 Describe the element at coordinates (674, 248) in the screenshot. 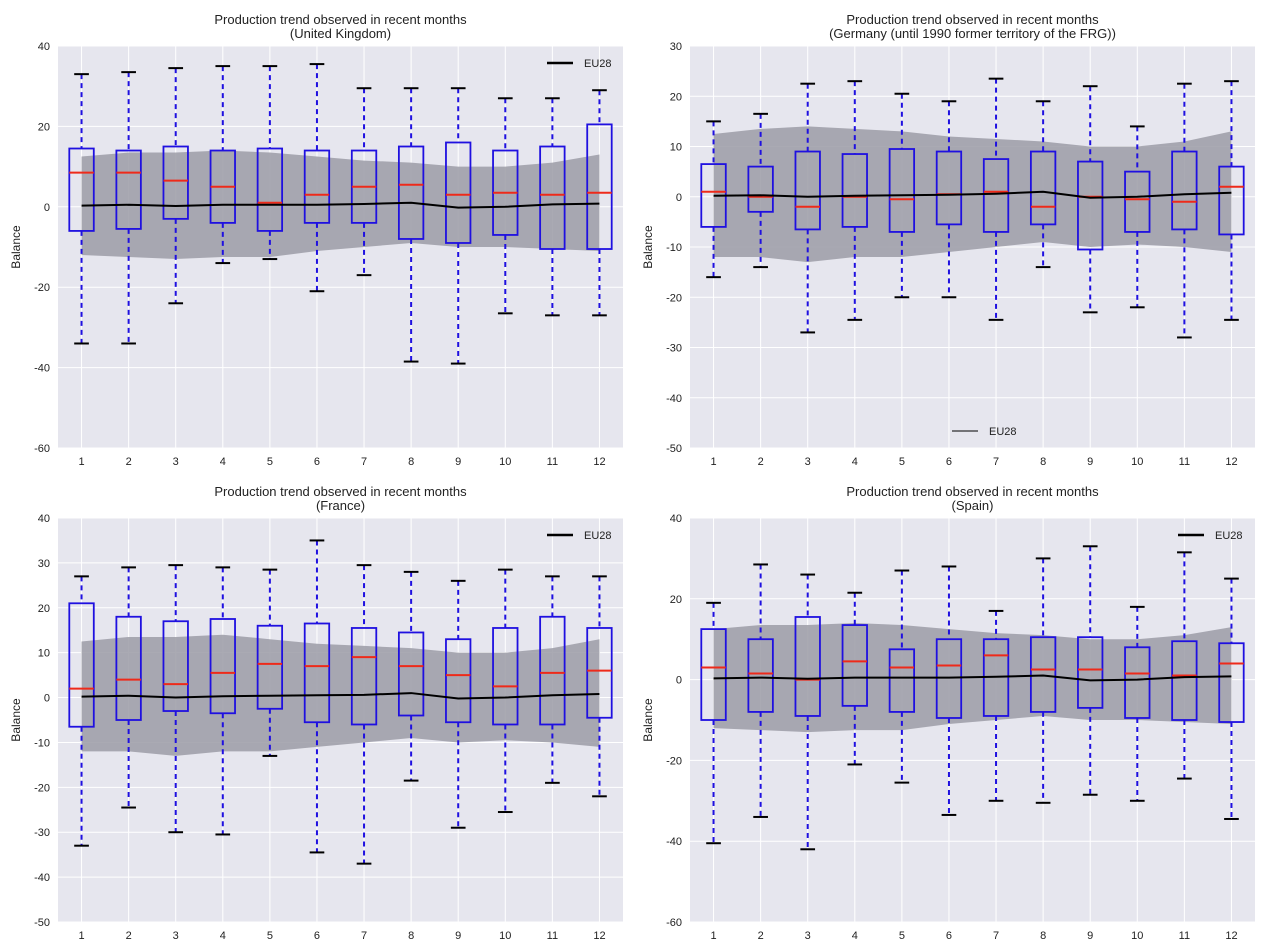

I see `y-tick-label: -10` at that location.